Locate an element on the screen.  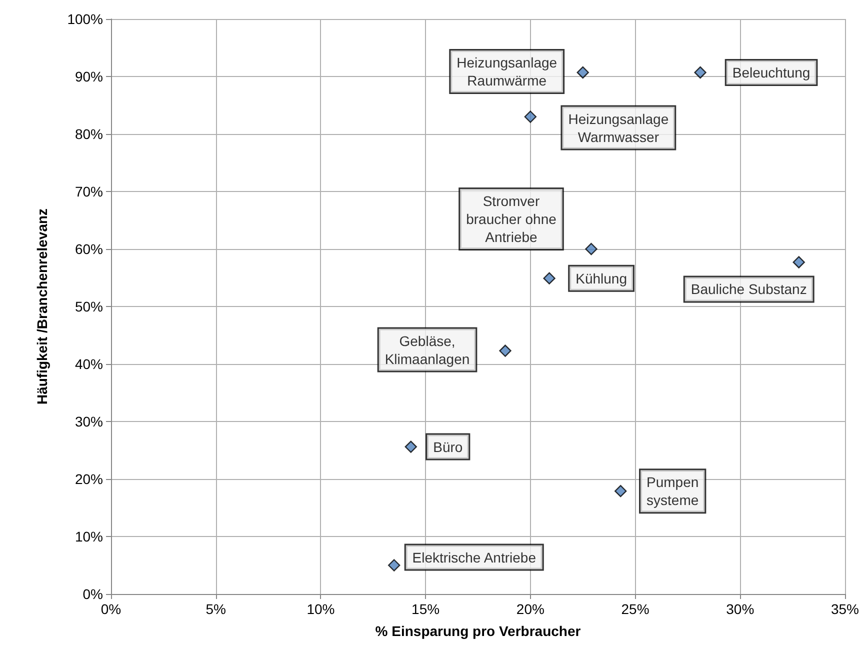
y-tick-label: 80% is located at coordinates (88, 134).